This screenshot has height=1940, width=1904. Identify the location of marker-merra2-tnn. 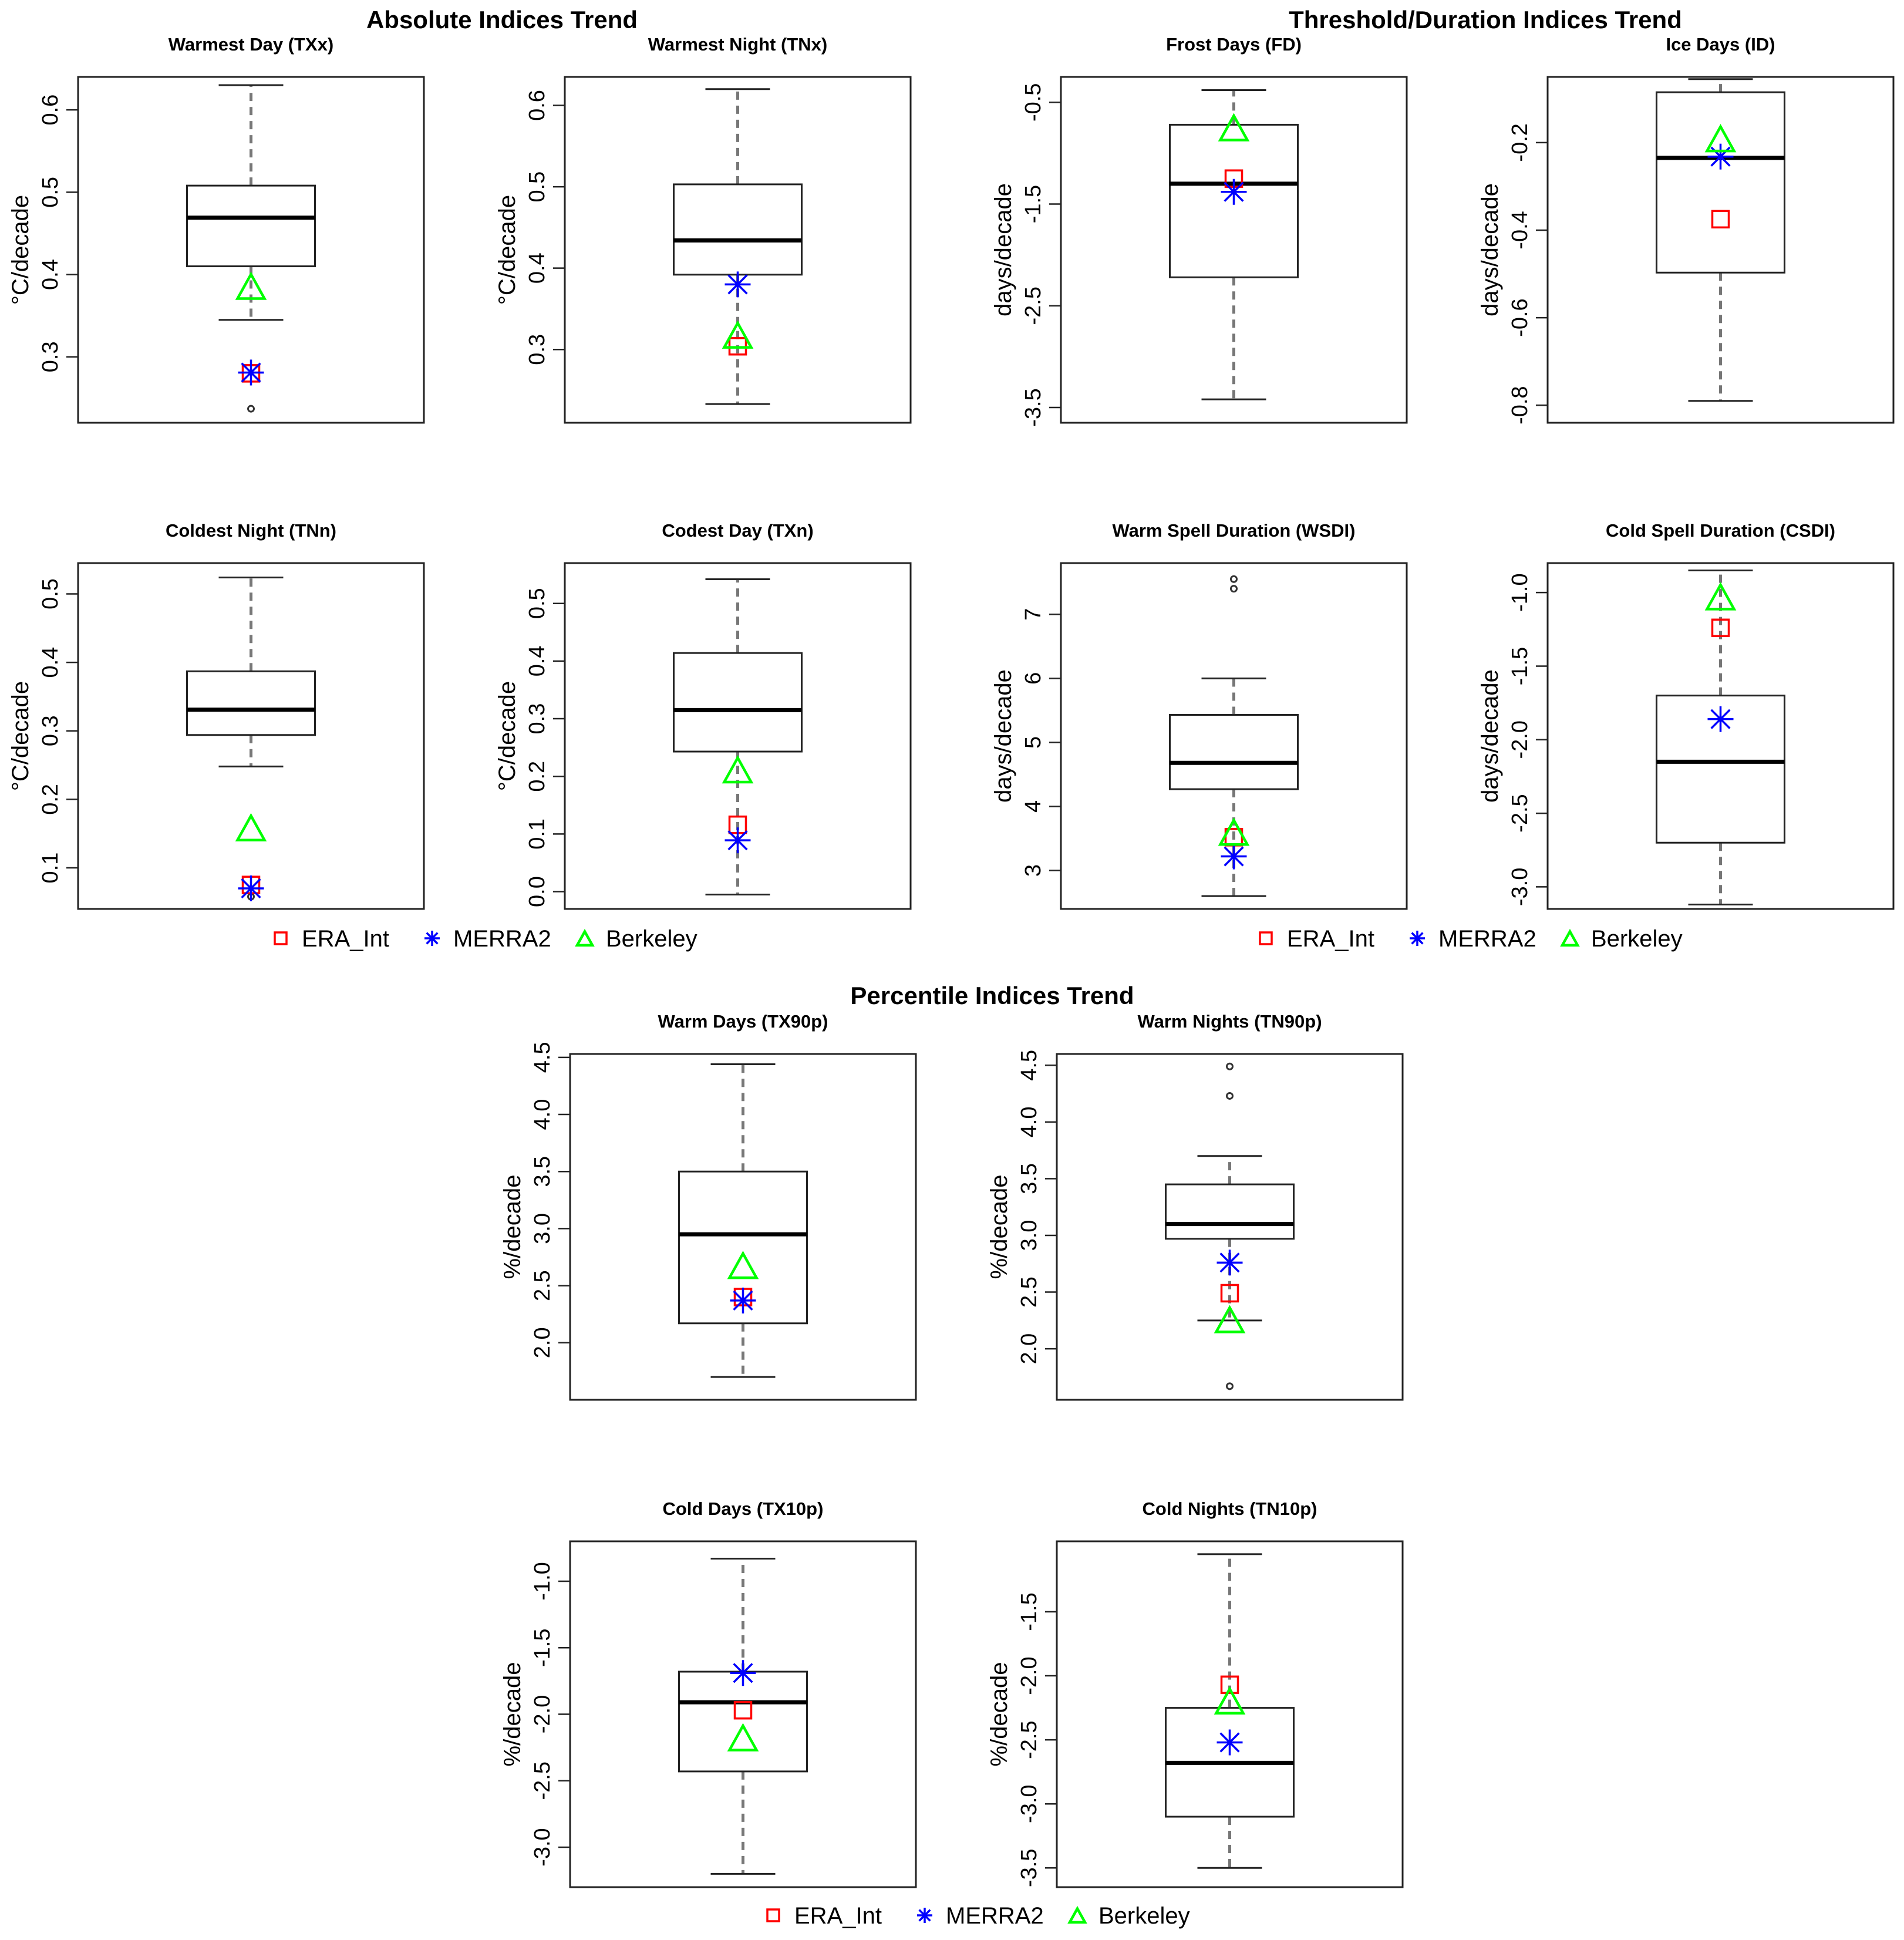
(251, 888).